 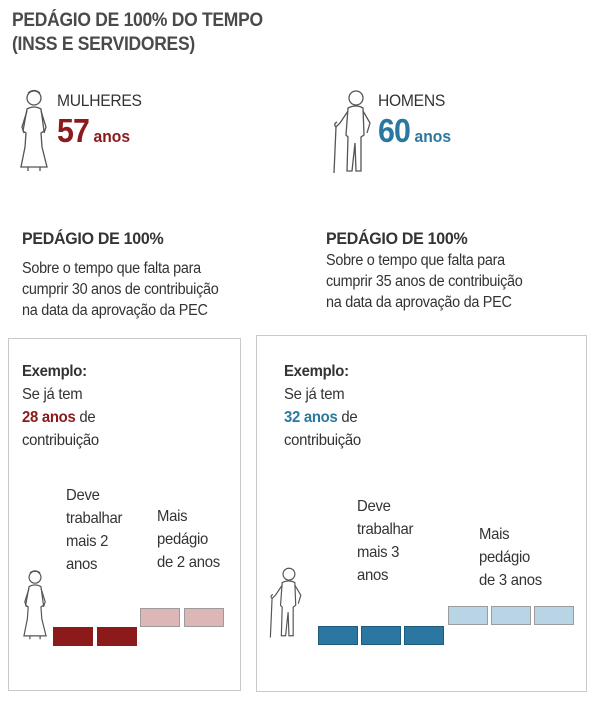 What do you see at coordinates (137, 20) in the screenshot?
I see `title-line-1: PEDÁGIO DE 100% DO TEMPO` at bounding box center [137, 20].